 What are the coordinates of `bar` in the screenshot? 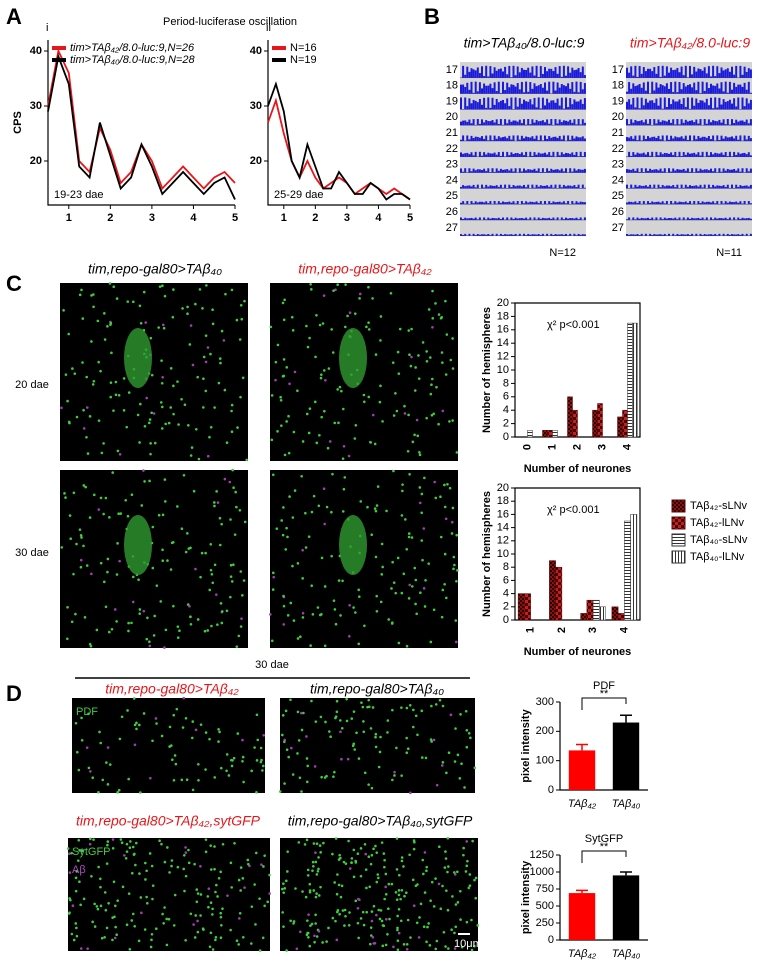 It's located at (626, 756).